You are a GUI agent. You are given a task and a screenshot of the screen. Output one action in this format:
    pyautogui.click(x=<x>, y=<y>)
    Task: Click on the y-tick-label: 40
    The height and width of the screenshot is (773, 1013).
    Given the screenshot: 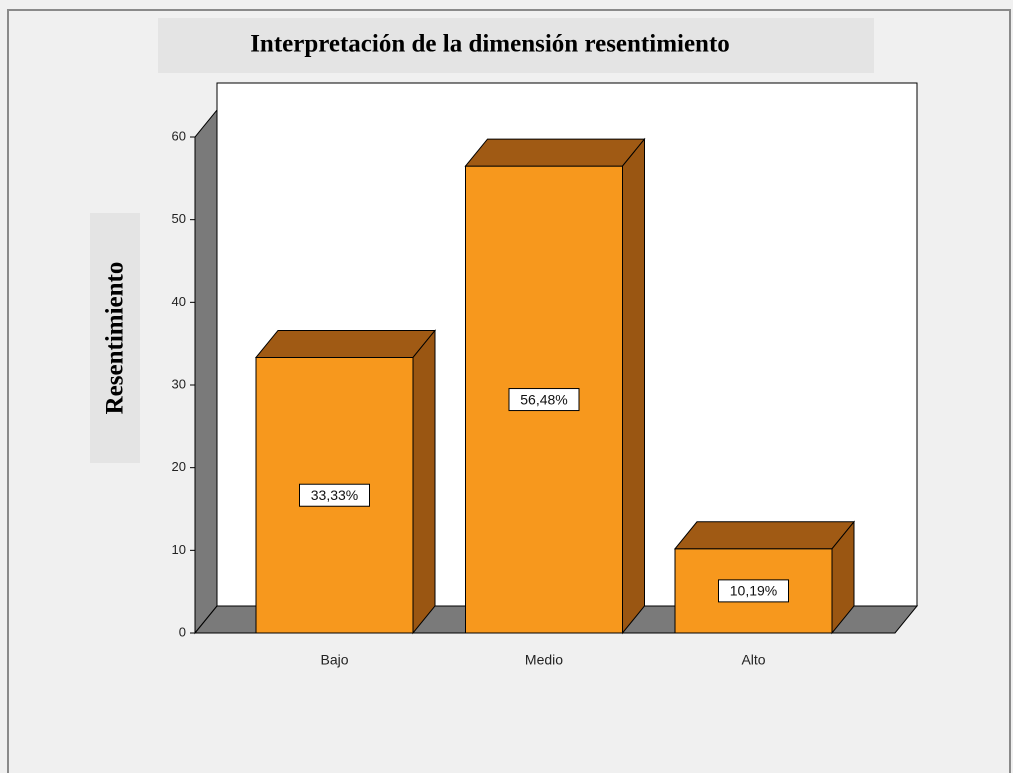 What is the action you would take?
    pyautogui.click(x=179, y=301)
    